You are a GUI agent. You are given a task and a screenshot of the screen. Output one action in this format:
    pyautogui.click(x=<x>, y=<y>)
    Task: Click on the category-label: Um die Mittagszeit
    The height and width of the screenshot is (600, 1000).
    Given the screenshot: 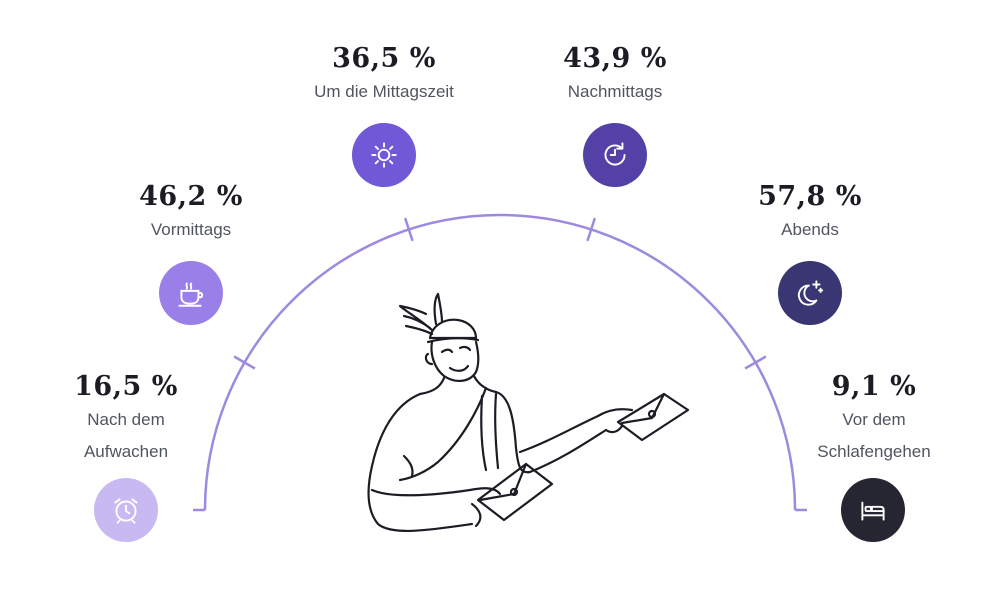 What is the action you would take?
    pyautogui.click(x=384, y=91)
    